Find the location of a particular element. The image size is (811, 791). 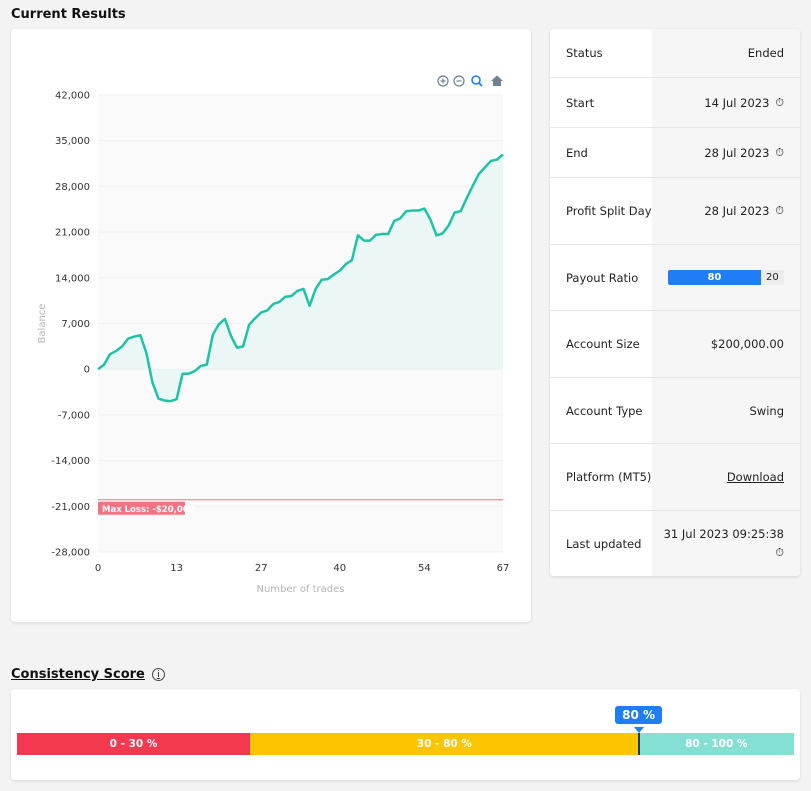

info-row-status: Status Ended is located at coordinates (675, 53).